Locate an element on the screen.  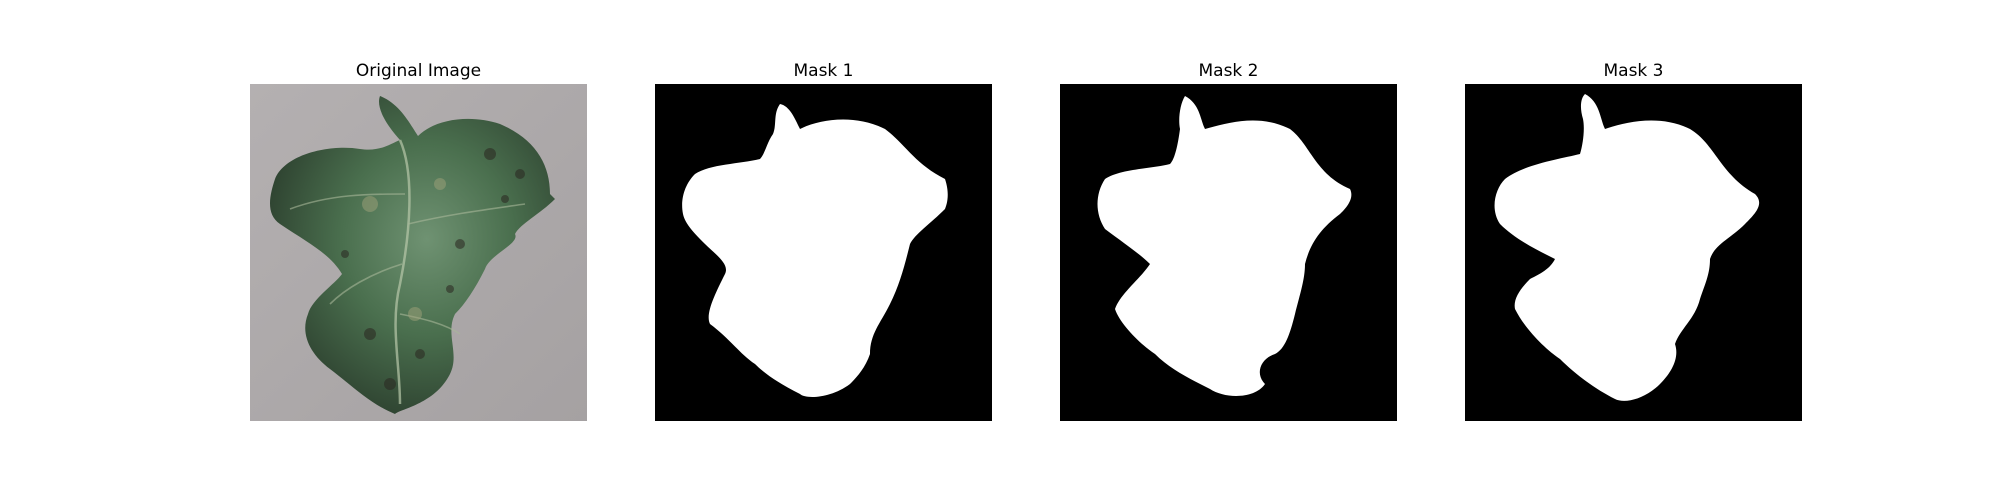
mask-1-panel: Mask 1 is located at coordinates (823, 239).